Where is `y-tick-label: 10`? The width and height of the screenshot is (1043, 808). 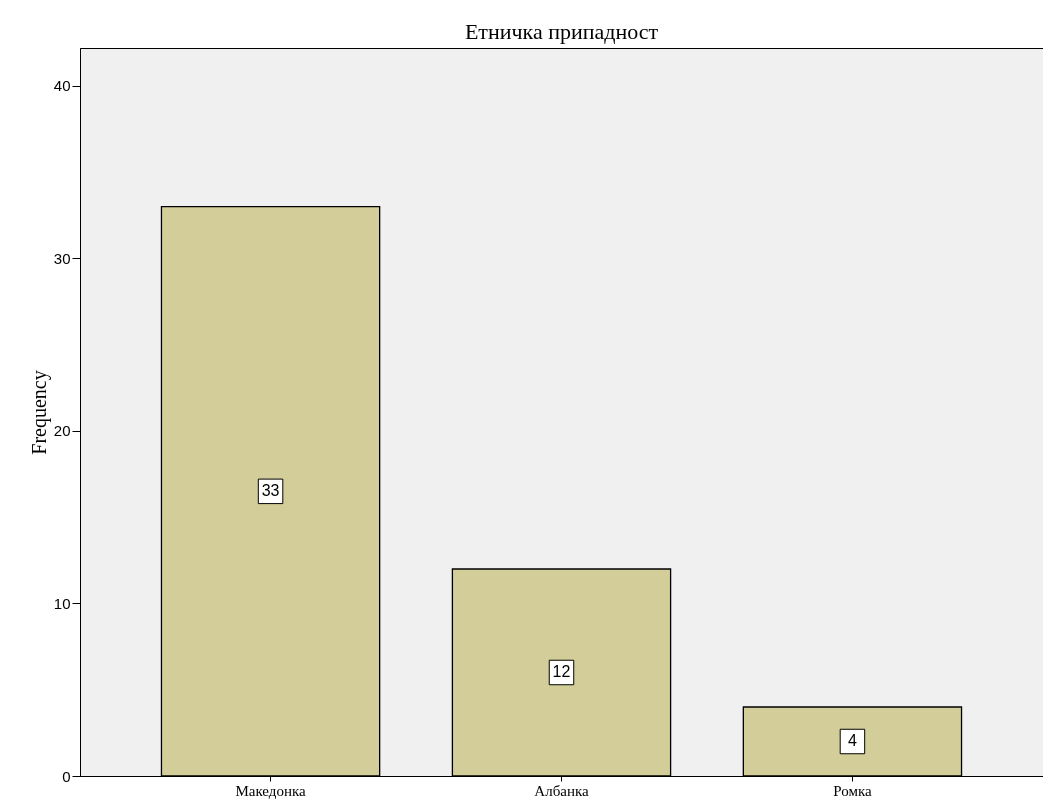
y-tick-label: 10 is located at coordinates (62, 603).